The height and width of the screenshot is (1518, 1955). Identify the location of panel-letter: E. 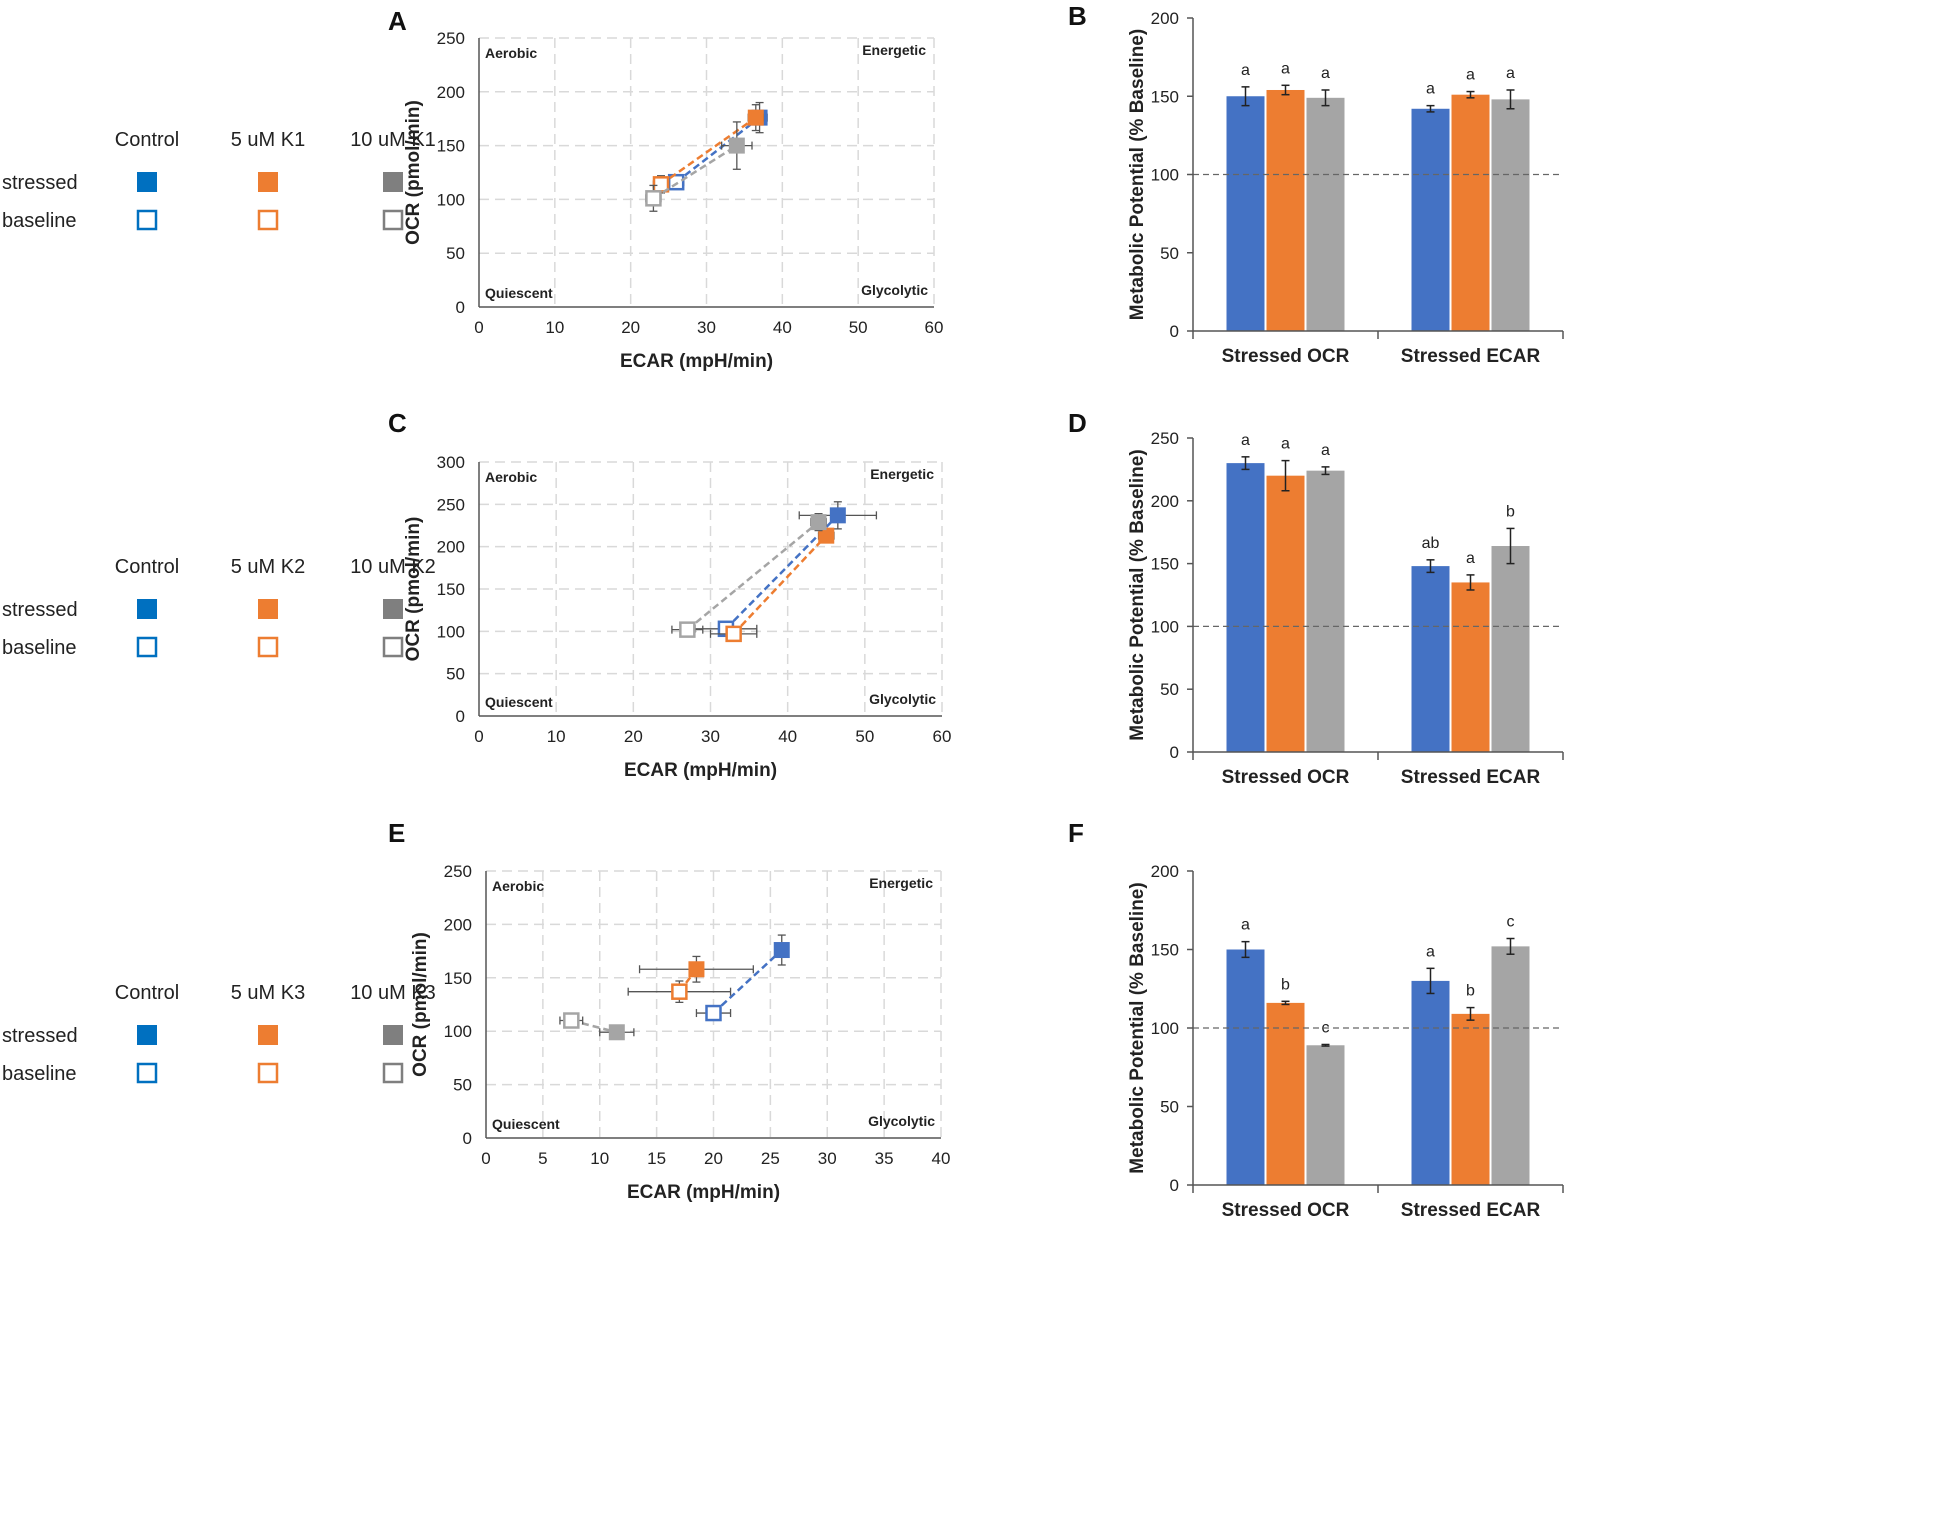
(396, 833).